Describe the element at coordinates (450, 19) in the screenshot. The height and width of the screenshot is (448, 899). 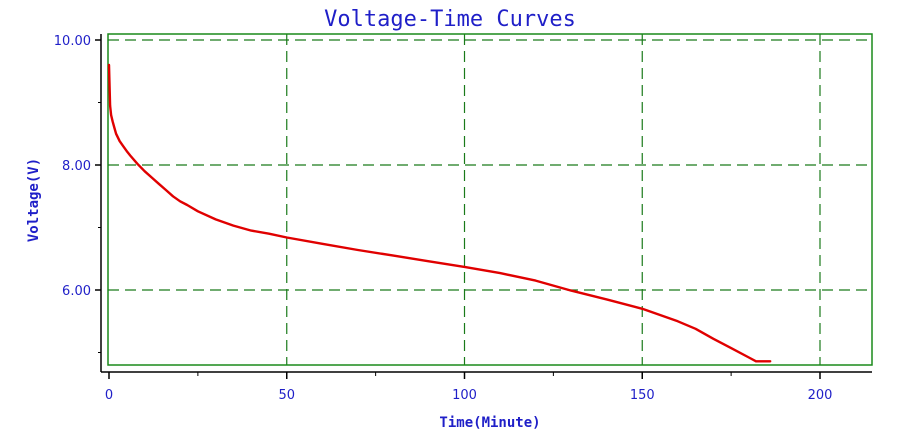
I see `chart-title: Voltage-Time Curves` at that location.